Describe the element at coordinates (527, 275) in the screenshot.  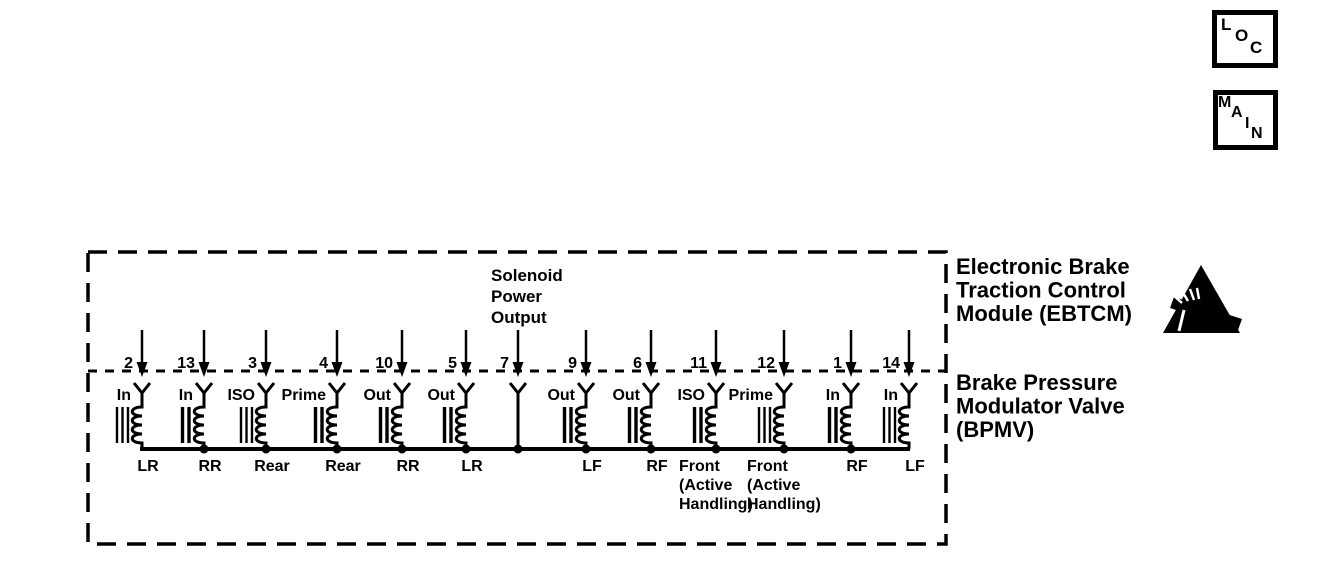
I see `solenoid-power-output-line: Solenoid` at that location.